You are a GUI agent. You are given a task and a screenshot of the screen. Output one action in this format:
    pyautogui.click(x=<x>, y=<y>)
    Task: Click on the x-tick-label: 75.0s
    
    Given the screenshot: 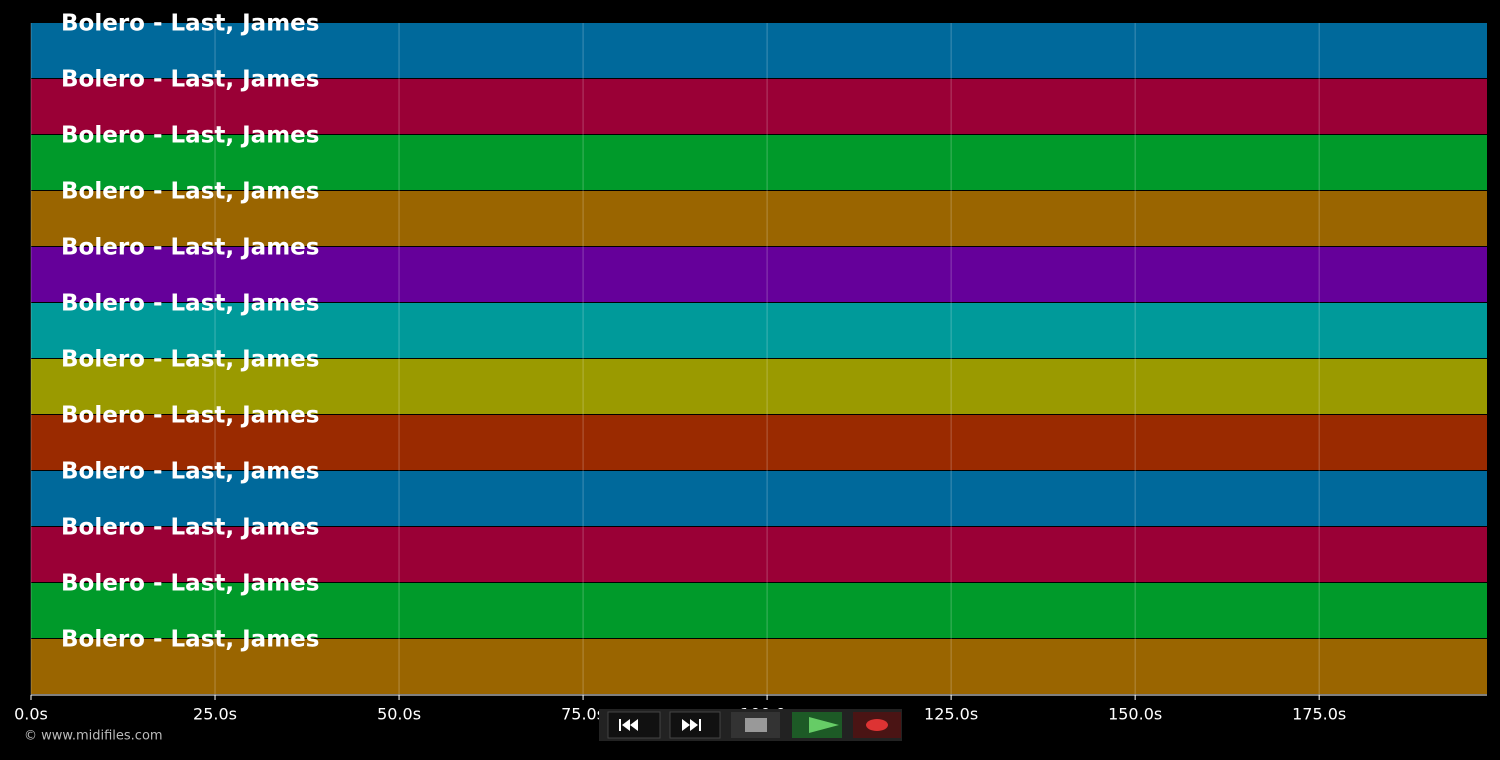 What is the action you would take?
    pyautogui.click(x=583, y=714)
    